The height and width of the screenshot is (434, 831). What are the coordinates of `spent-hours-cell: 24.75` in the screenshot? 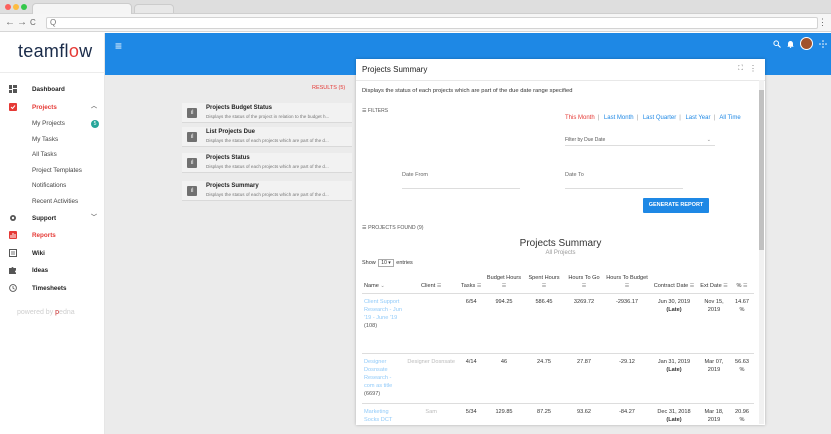 It's located at (544, 378).